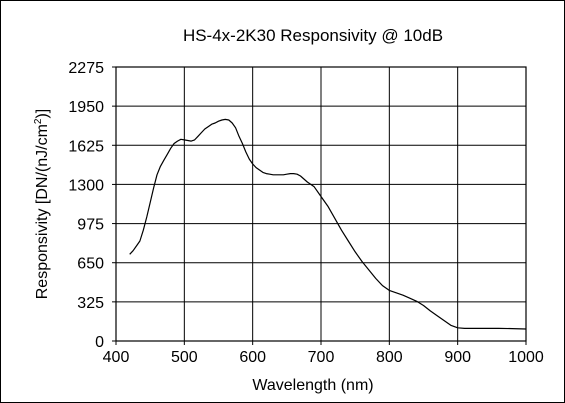  I want to click on y-tick-label: 1625, so click(86, 146).